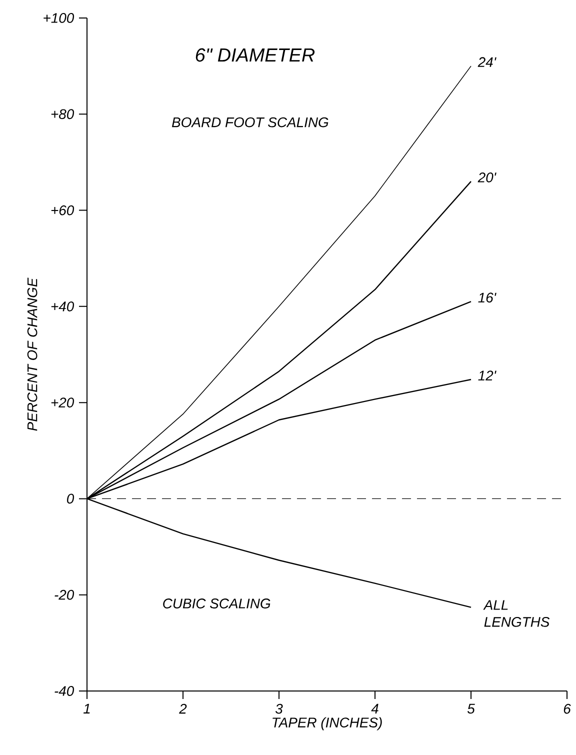 The width and height of the screenshot is (576, 755). Describe the element at coordinates (62, 403) in the screenshot. I see `y-tick-label: +20` at that location.